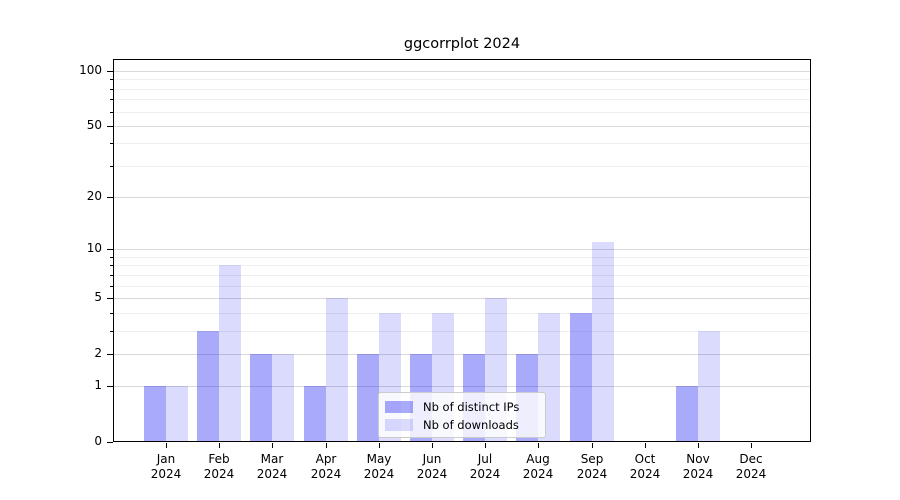  I want to click on x-tick-label: Aug 2024, so click(538, 467).